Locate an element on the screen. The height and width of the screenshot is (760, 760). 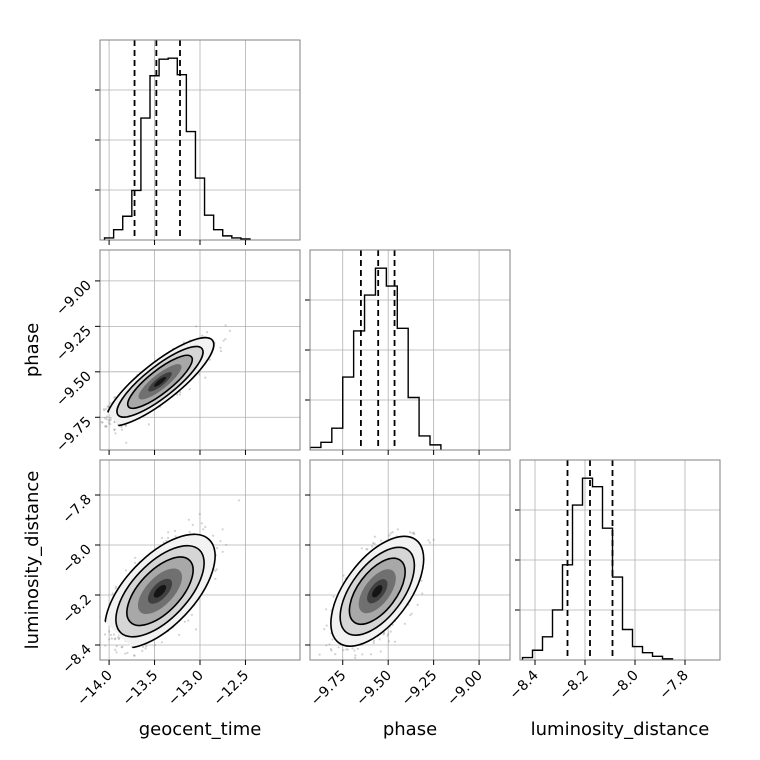
panel-luminosity_distance-phase: −9.75 −9.50 −9.25 −9.00 is located at coordinates (408, 584).